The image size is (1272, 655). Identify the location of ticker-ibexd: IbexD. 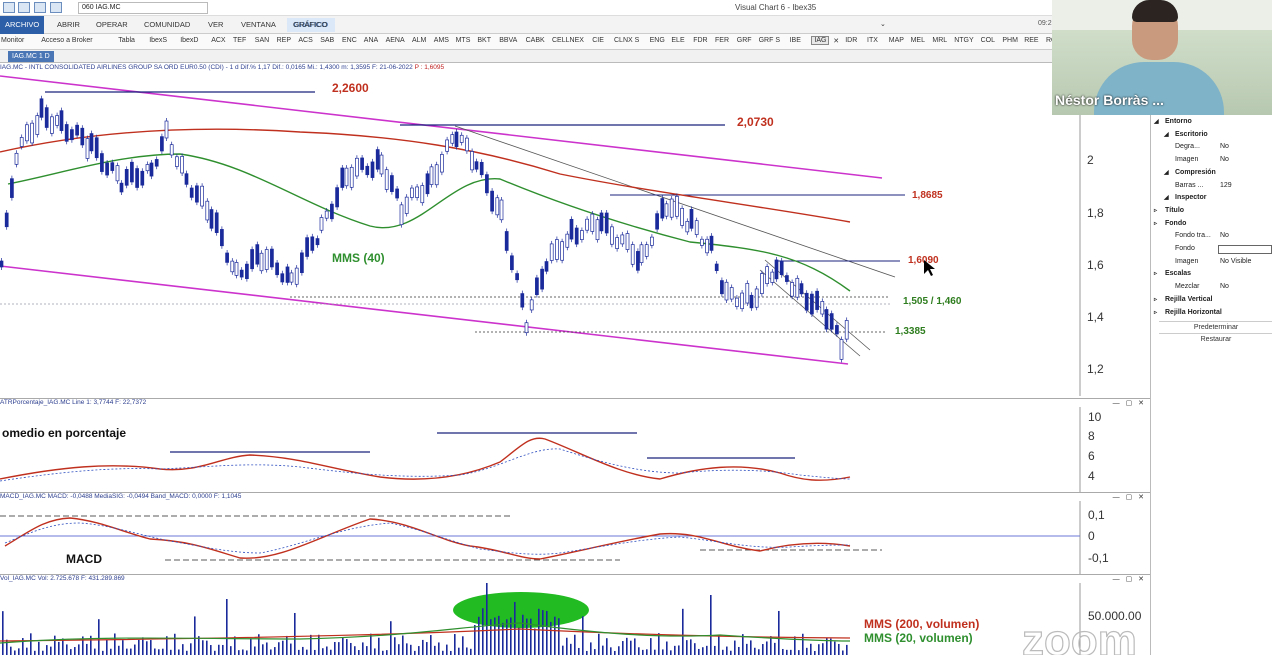
(189, 40).